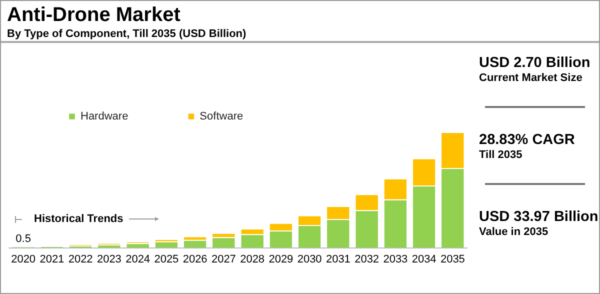 The image size is (600, 294). Describe the element at coordinates (424, 259) in the screenshot. I see `x-tick-label: 2034` at that location.